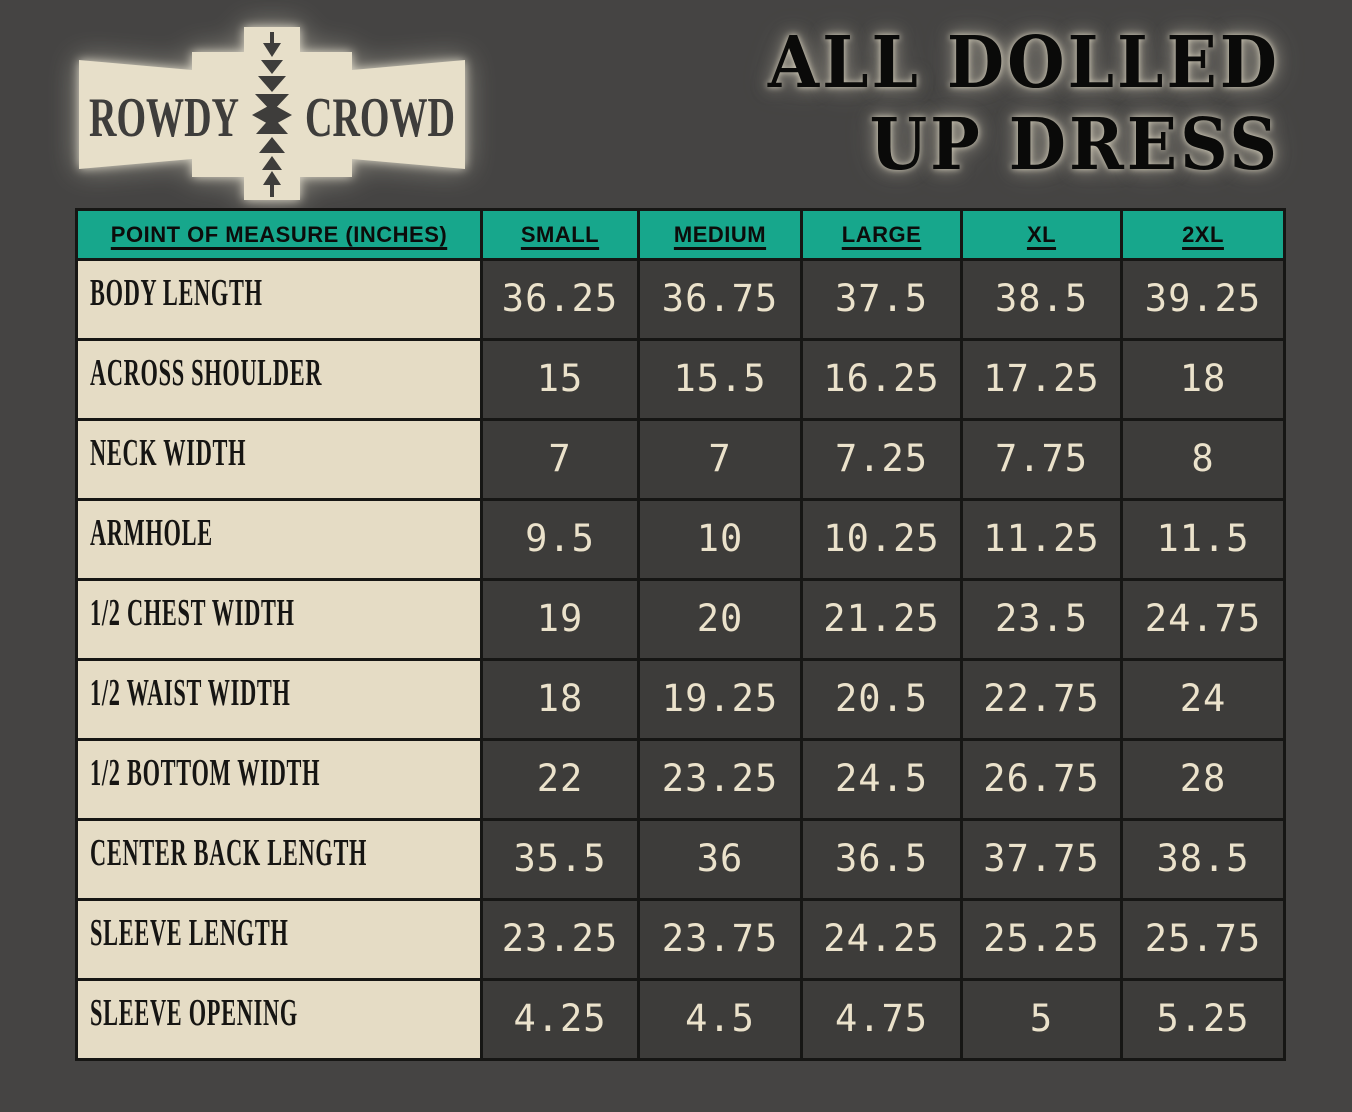 The width and height of the screenshot is (1352, 1112). What do you see at coordinates (1203, 939) in the screenshot?
I see `size-value: 25.75` at bounding box center [1203, 939].